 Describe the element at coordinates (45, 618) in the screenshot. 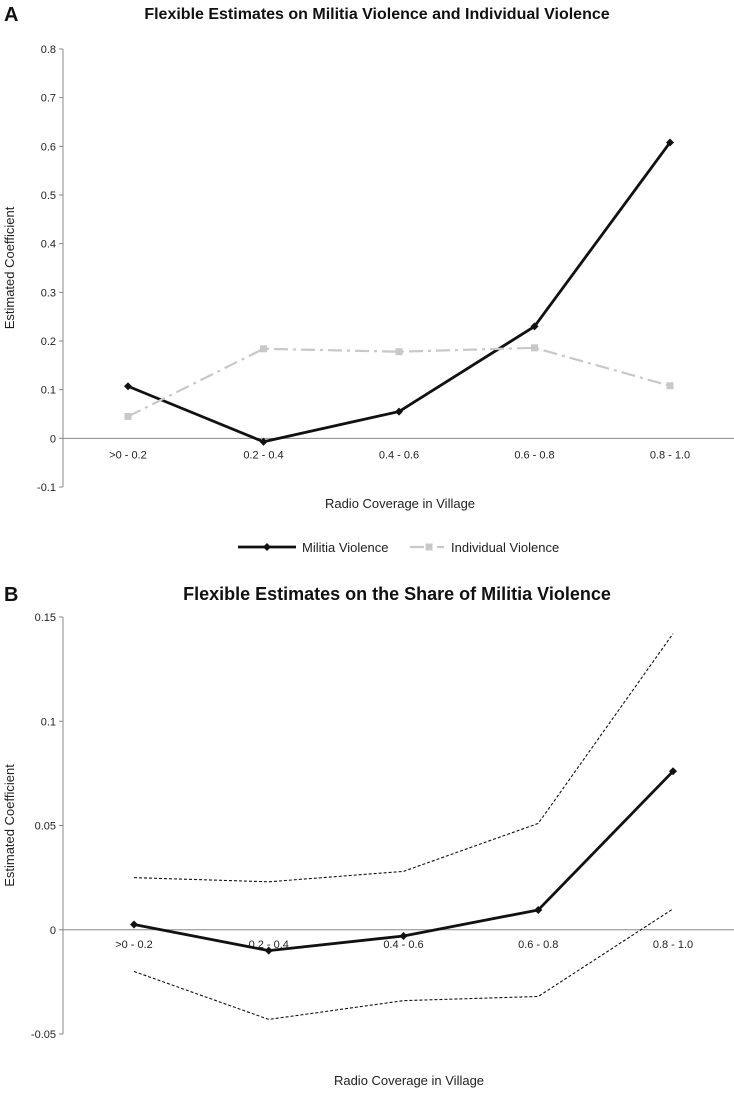

I see `y-tick-label: 0.15` at that location.